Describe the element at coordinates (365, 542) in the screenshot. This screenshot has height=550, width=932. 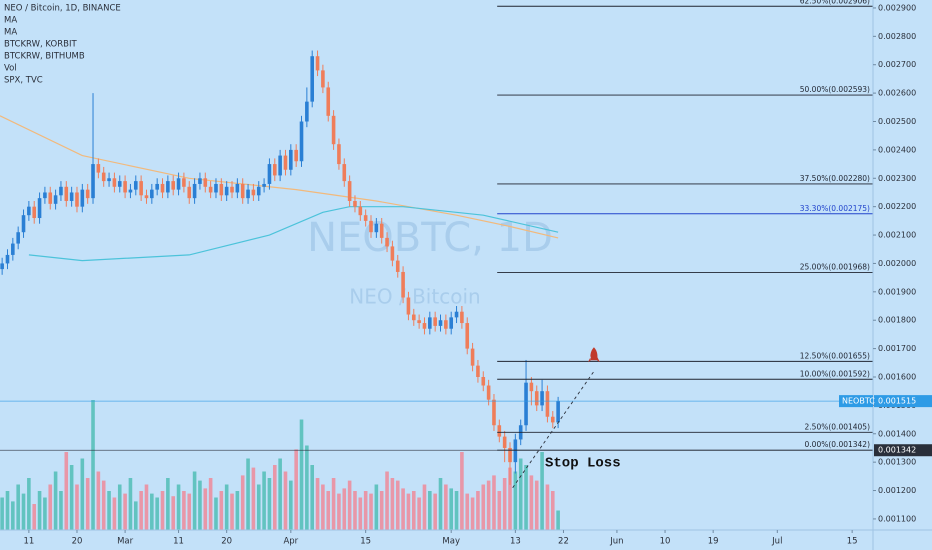
I see `x-tick-label: 15` at that location.